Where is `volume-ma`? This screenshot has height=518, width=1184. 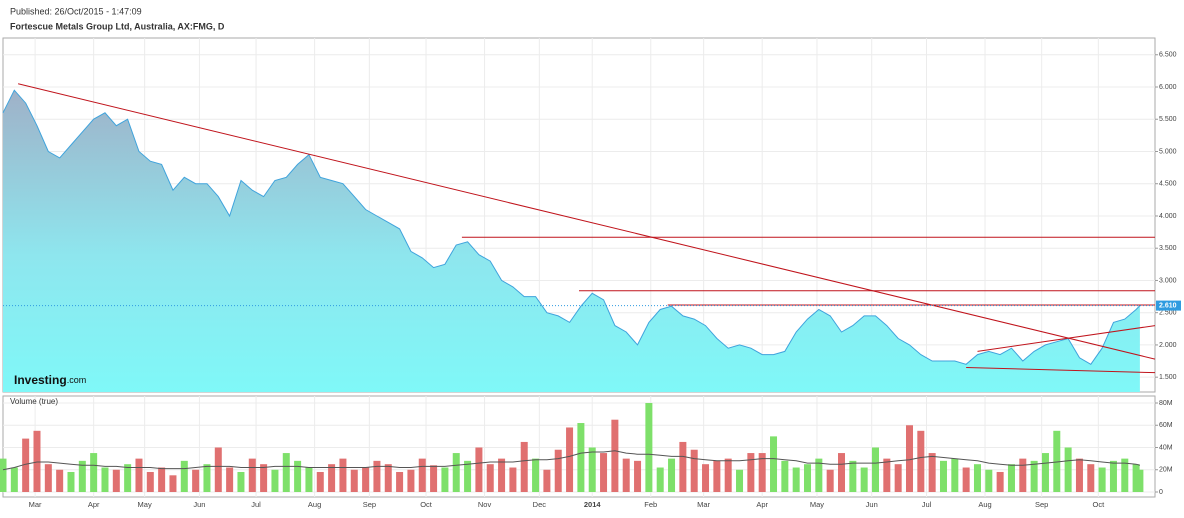
volume-ma is located at coordinates (571, 460).